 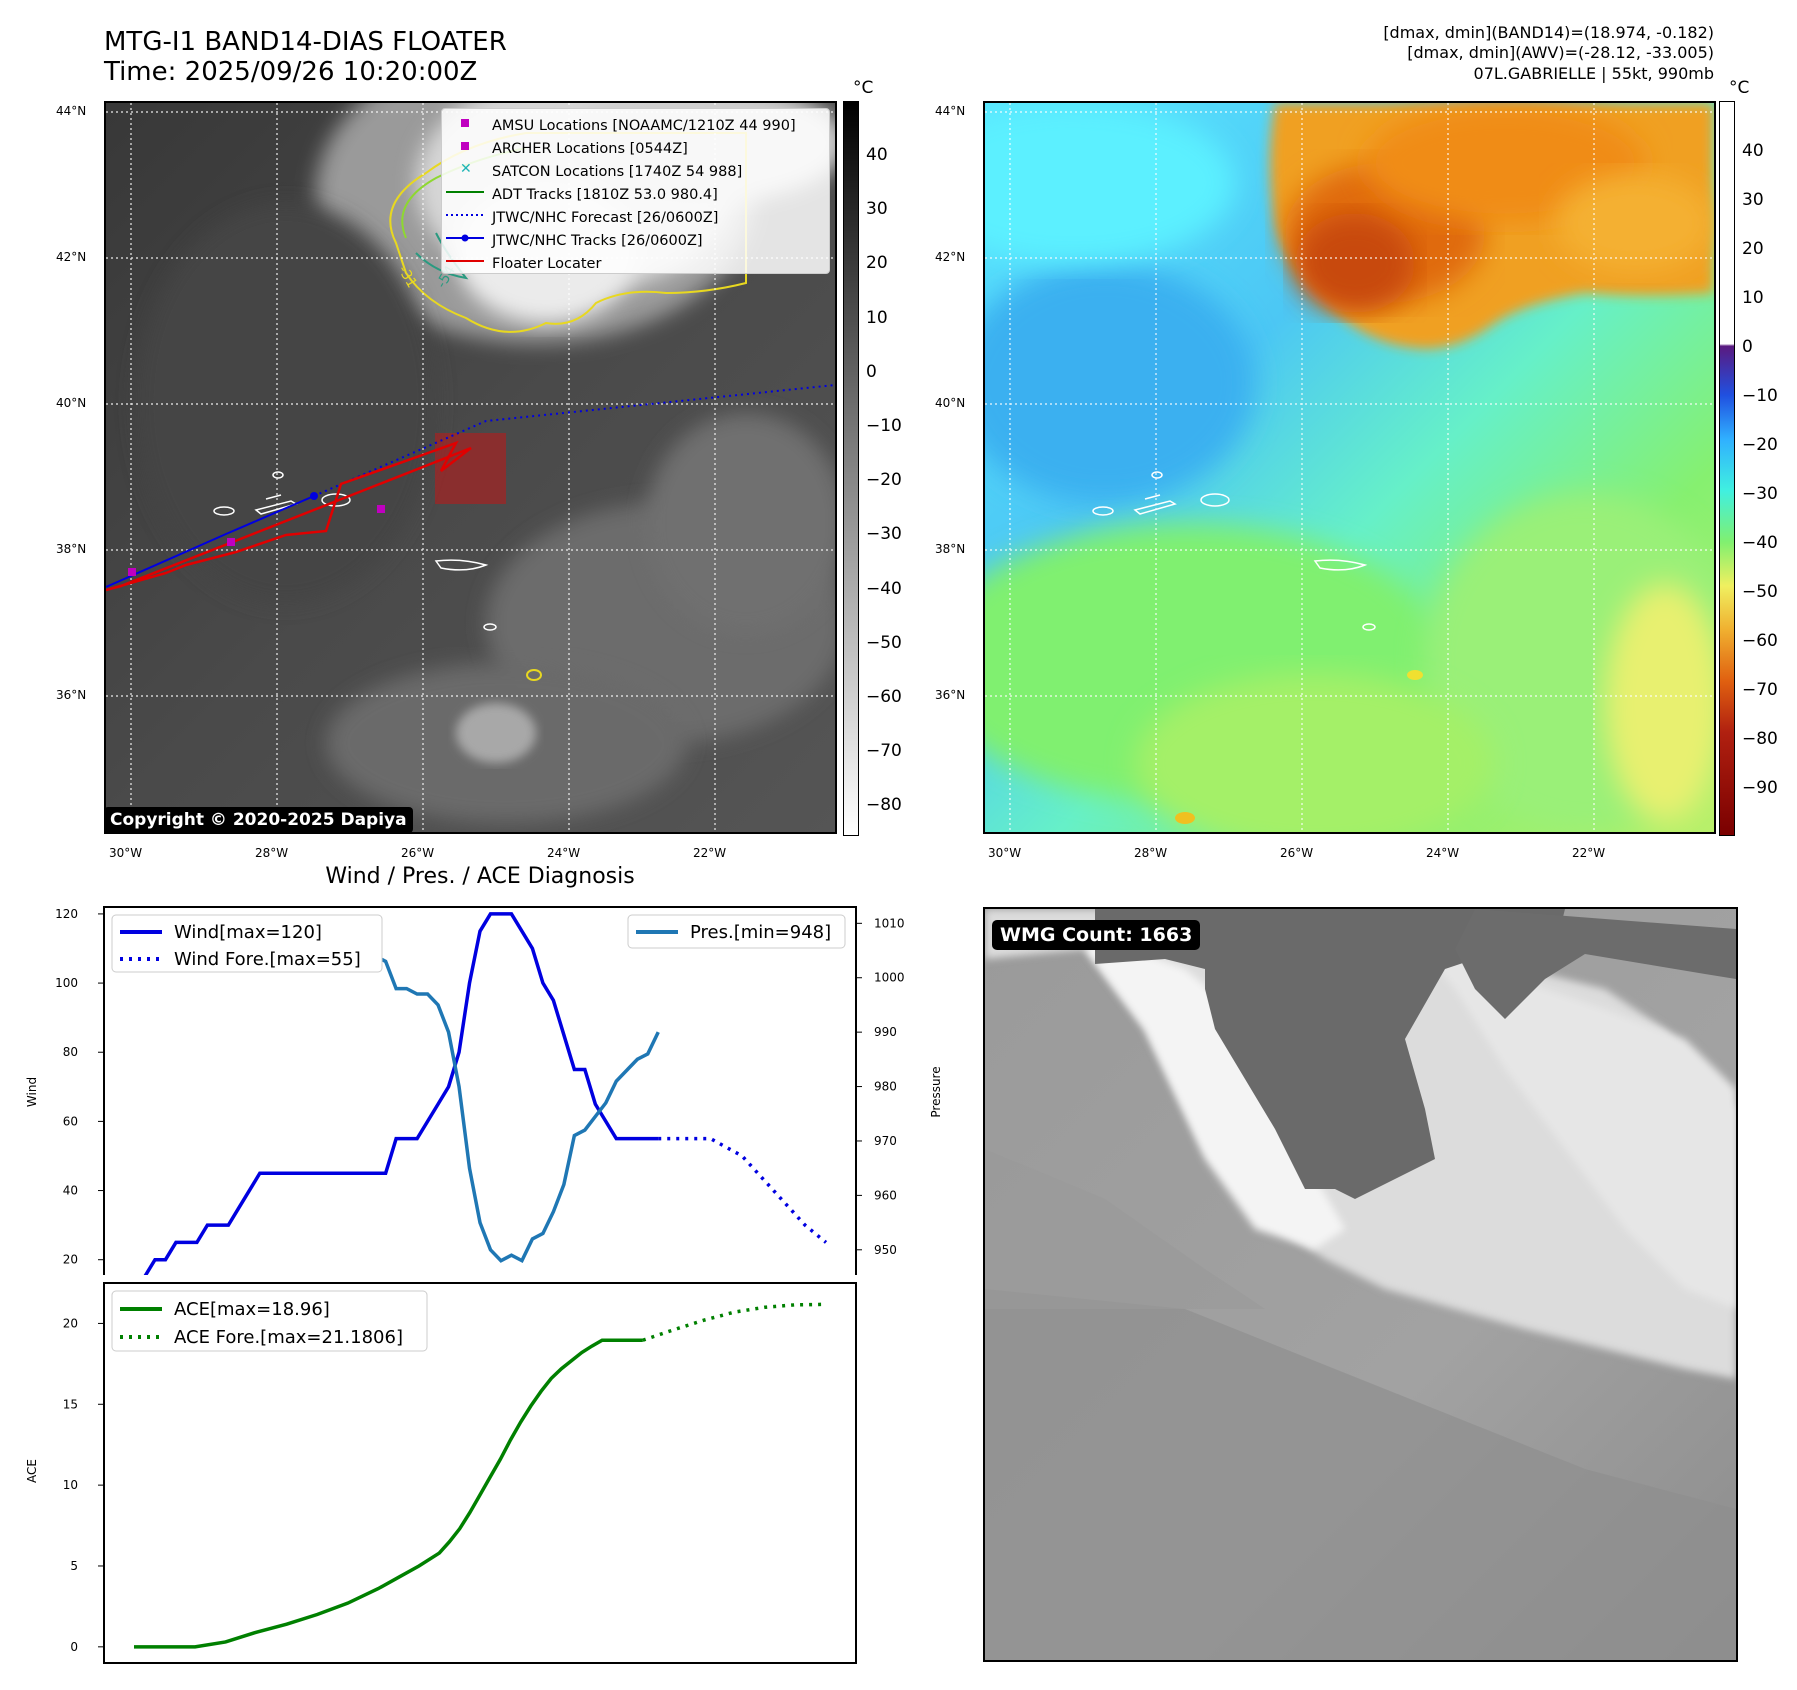 What do you see at coordinates (1760, 494) in the screenshot?
I see `color-colorbar-tick: −30` at bounding box center [1760, 494].